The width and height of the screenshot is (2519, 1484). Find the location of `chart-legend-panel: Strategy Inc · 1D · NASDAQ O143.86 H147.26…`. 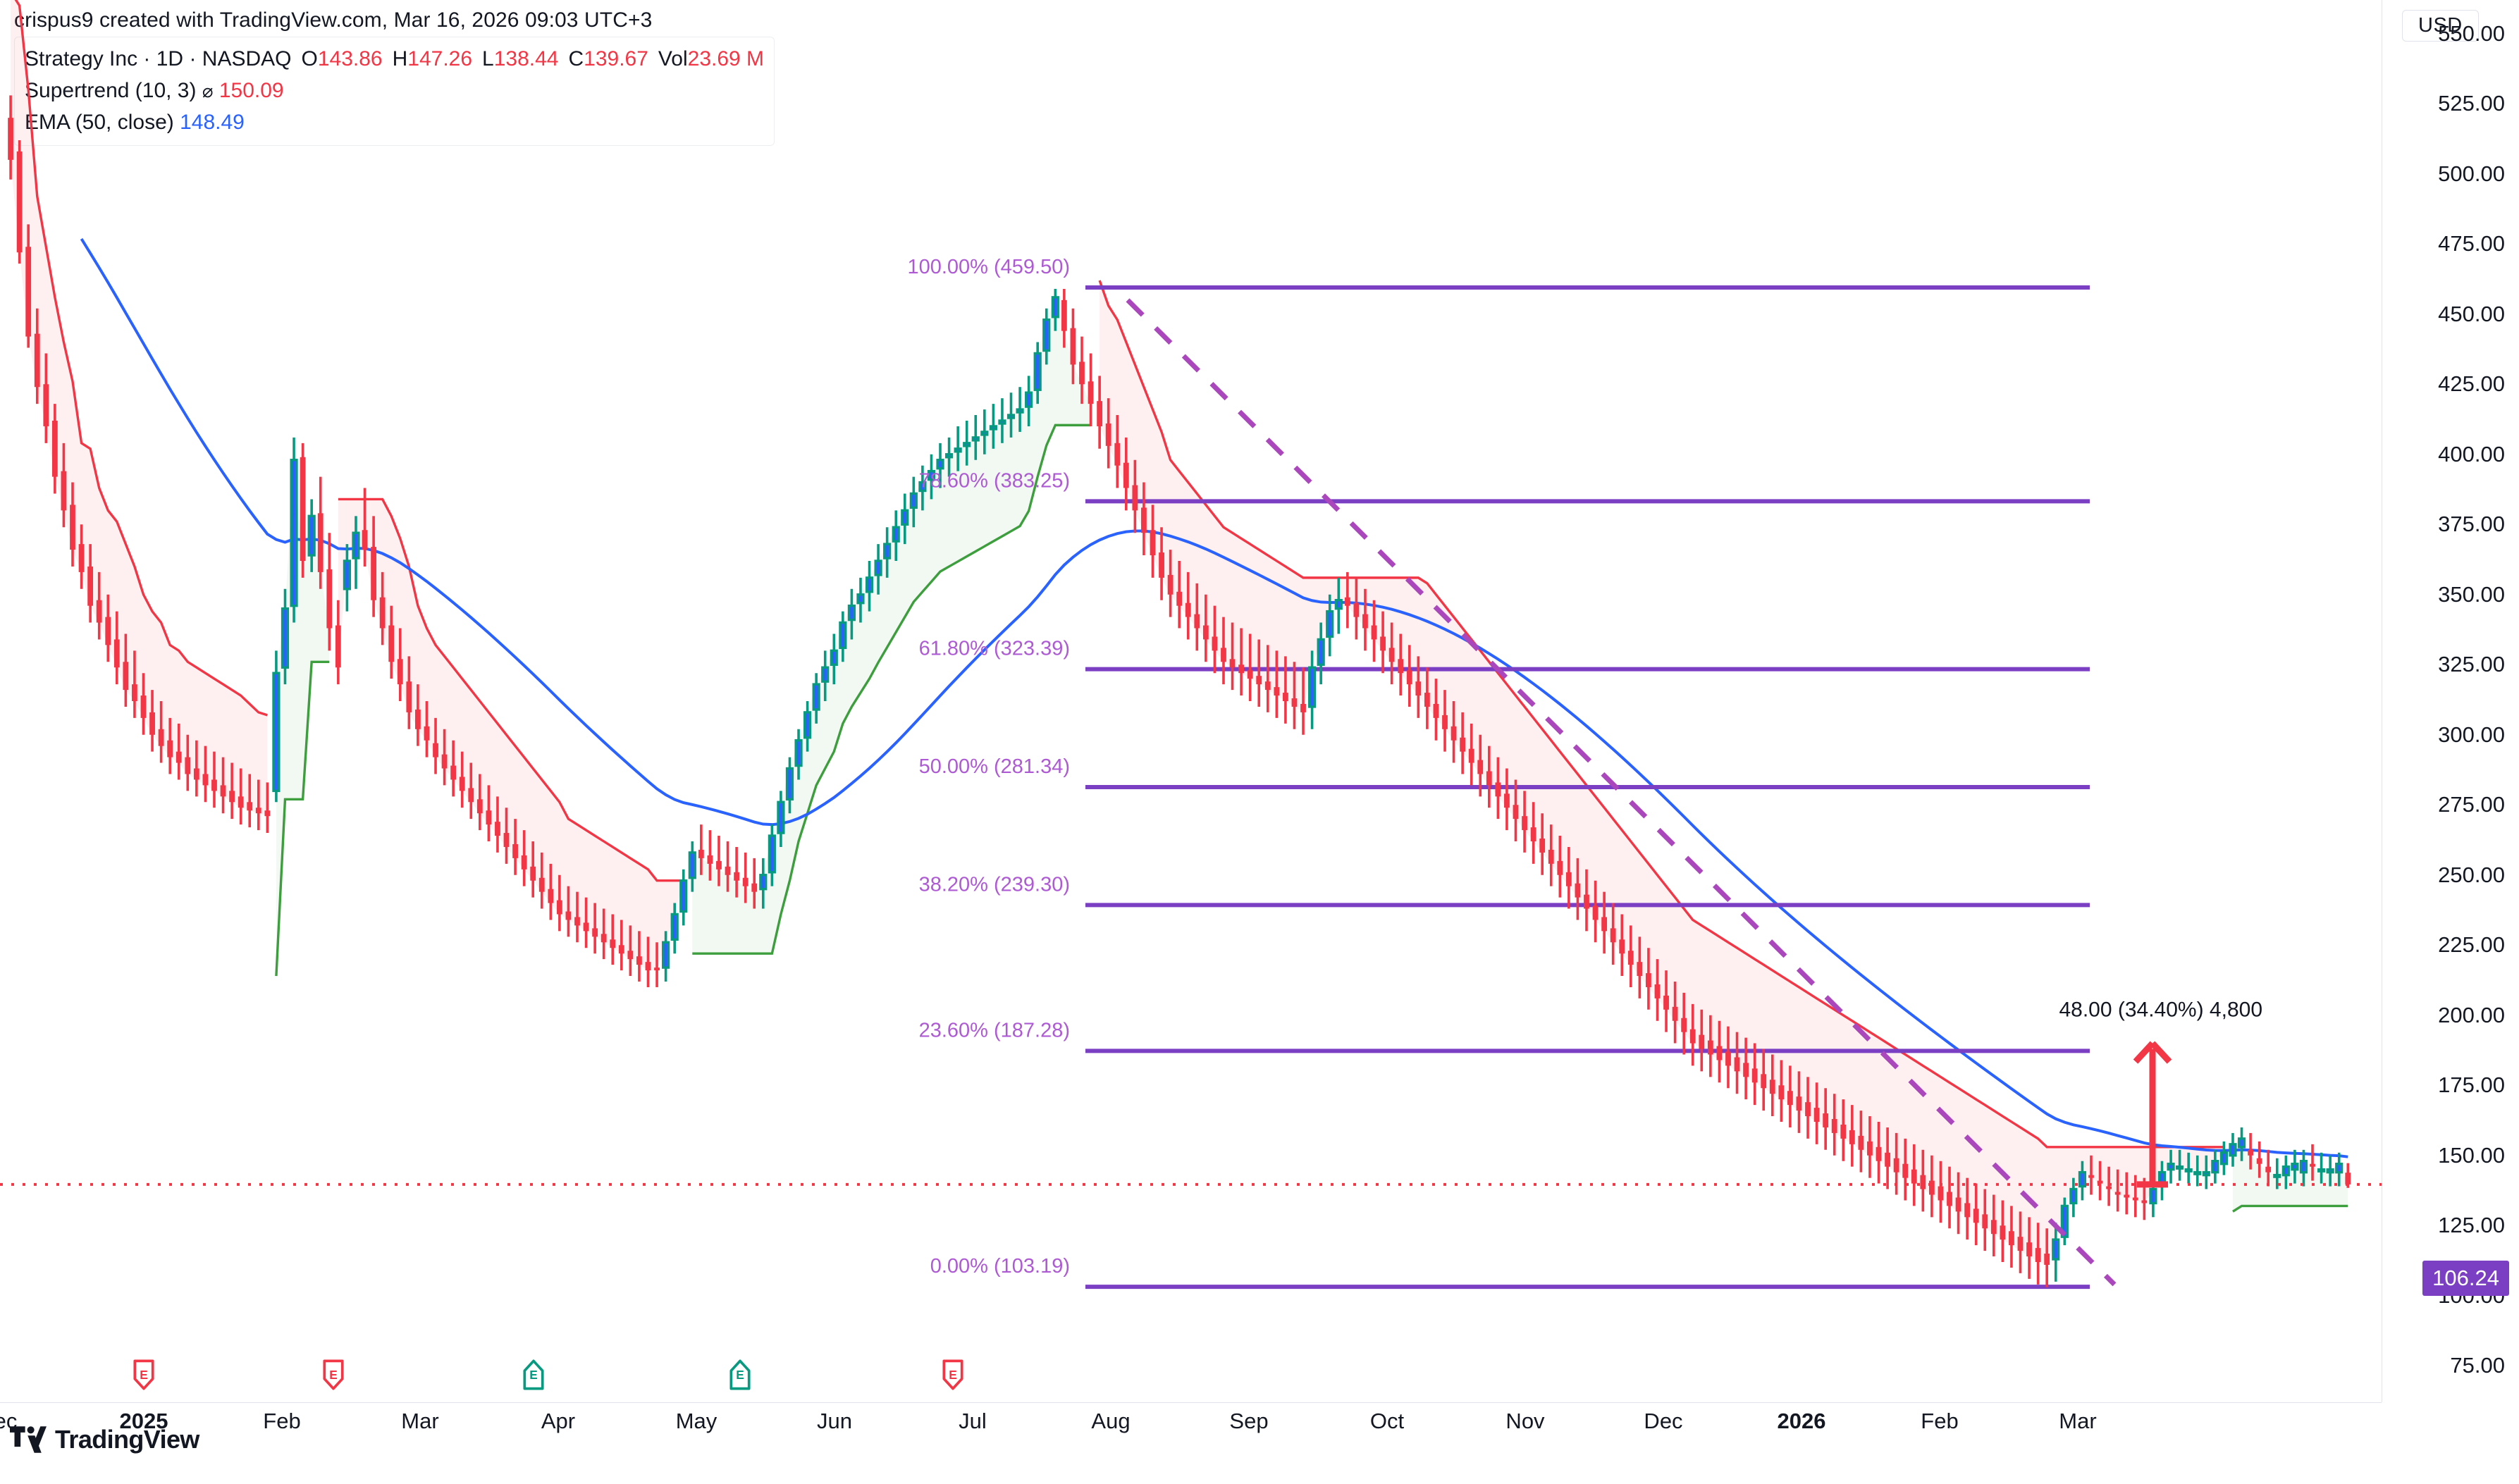

chart-legend-panel: Strategy Inc · 1D · NASDAQ O143.86 H147.26… is located at coordinates (394, 91).